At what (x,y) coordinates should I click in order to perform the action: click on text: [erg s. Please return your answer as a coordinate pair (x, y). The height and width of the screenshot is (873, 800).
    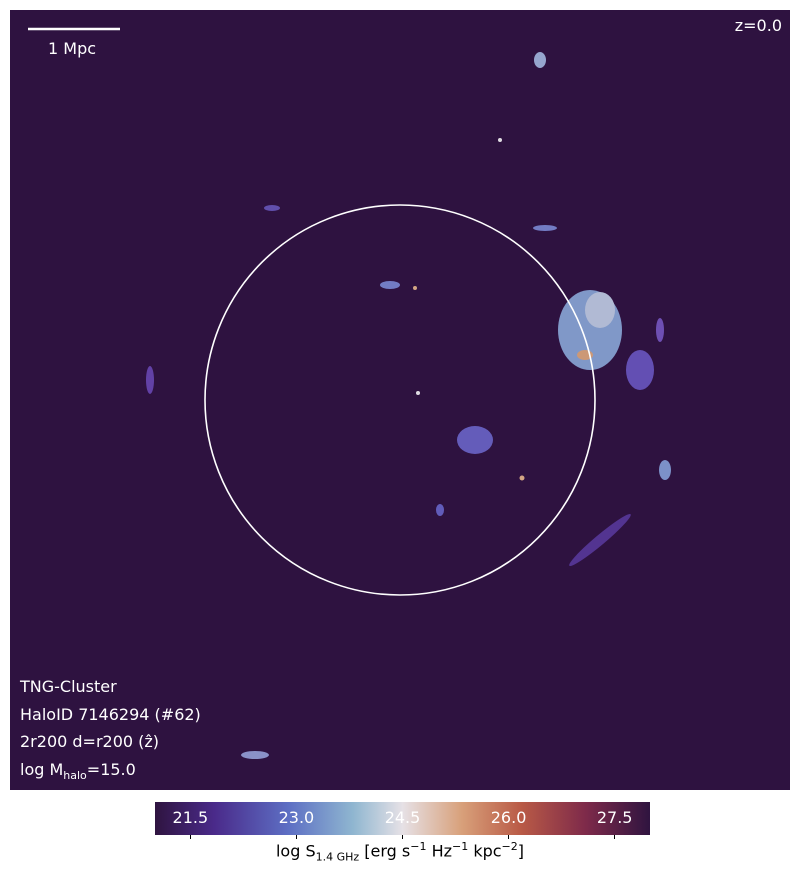
    Looking at the image, I should click on (387, 851).